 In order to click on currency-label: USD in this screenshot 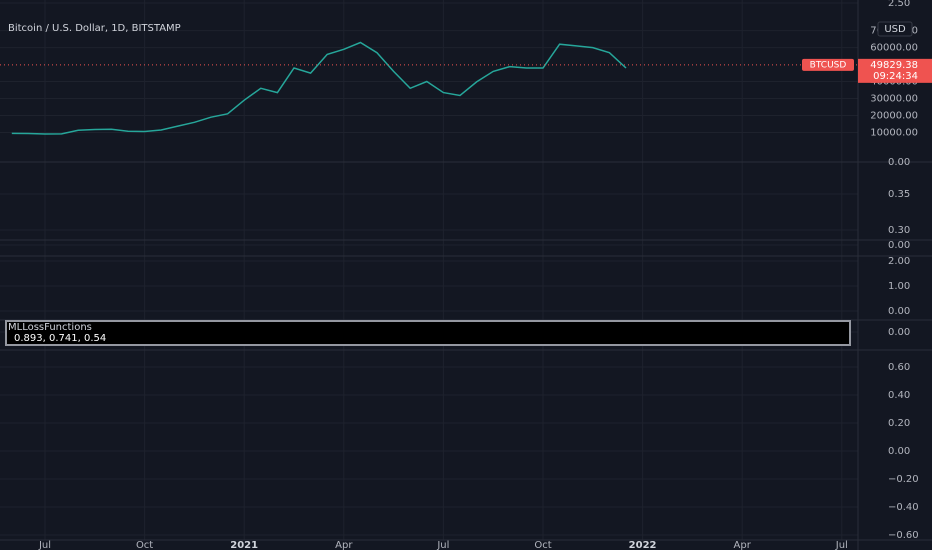, I will do `click(895, 29)`.